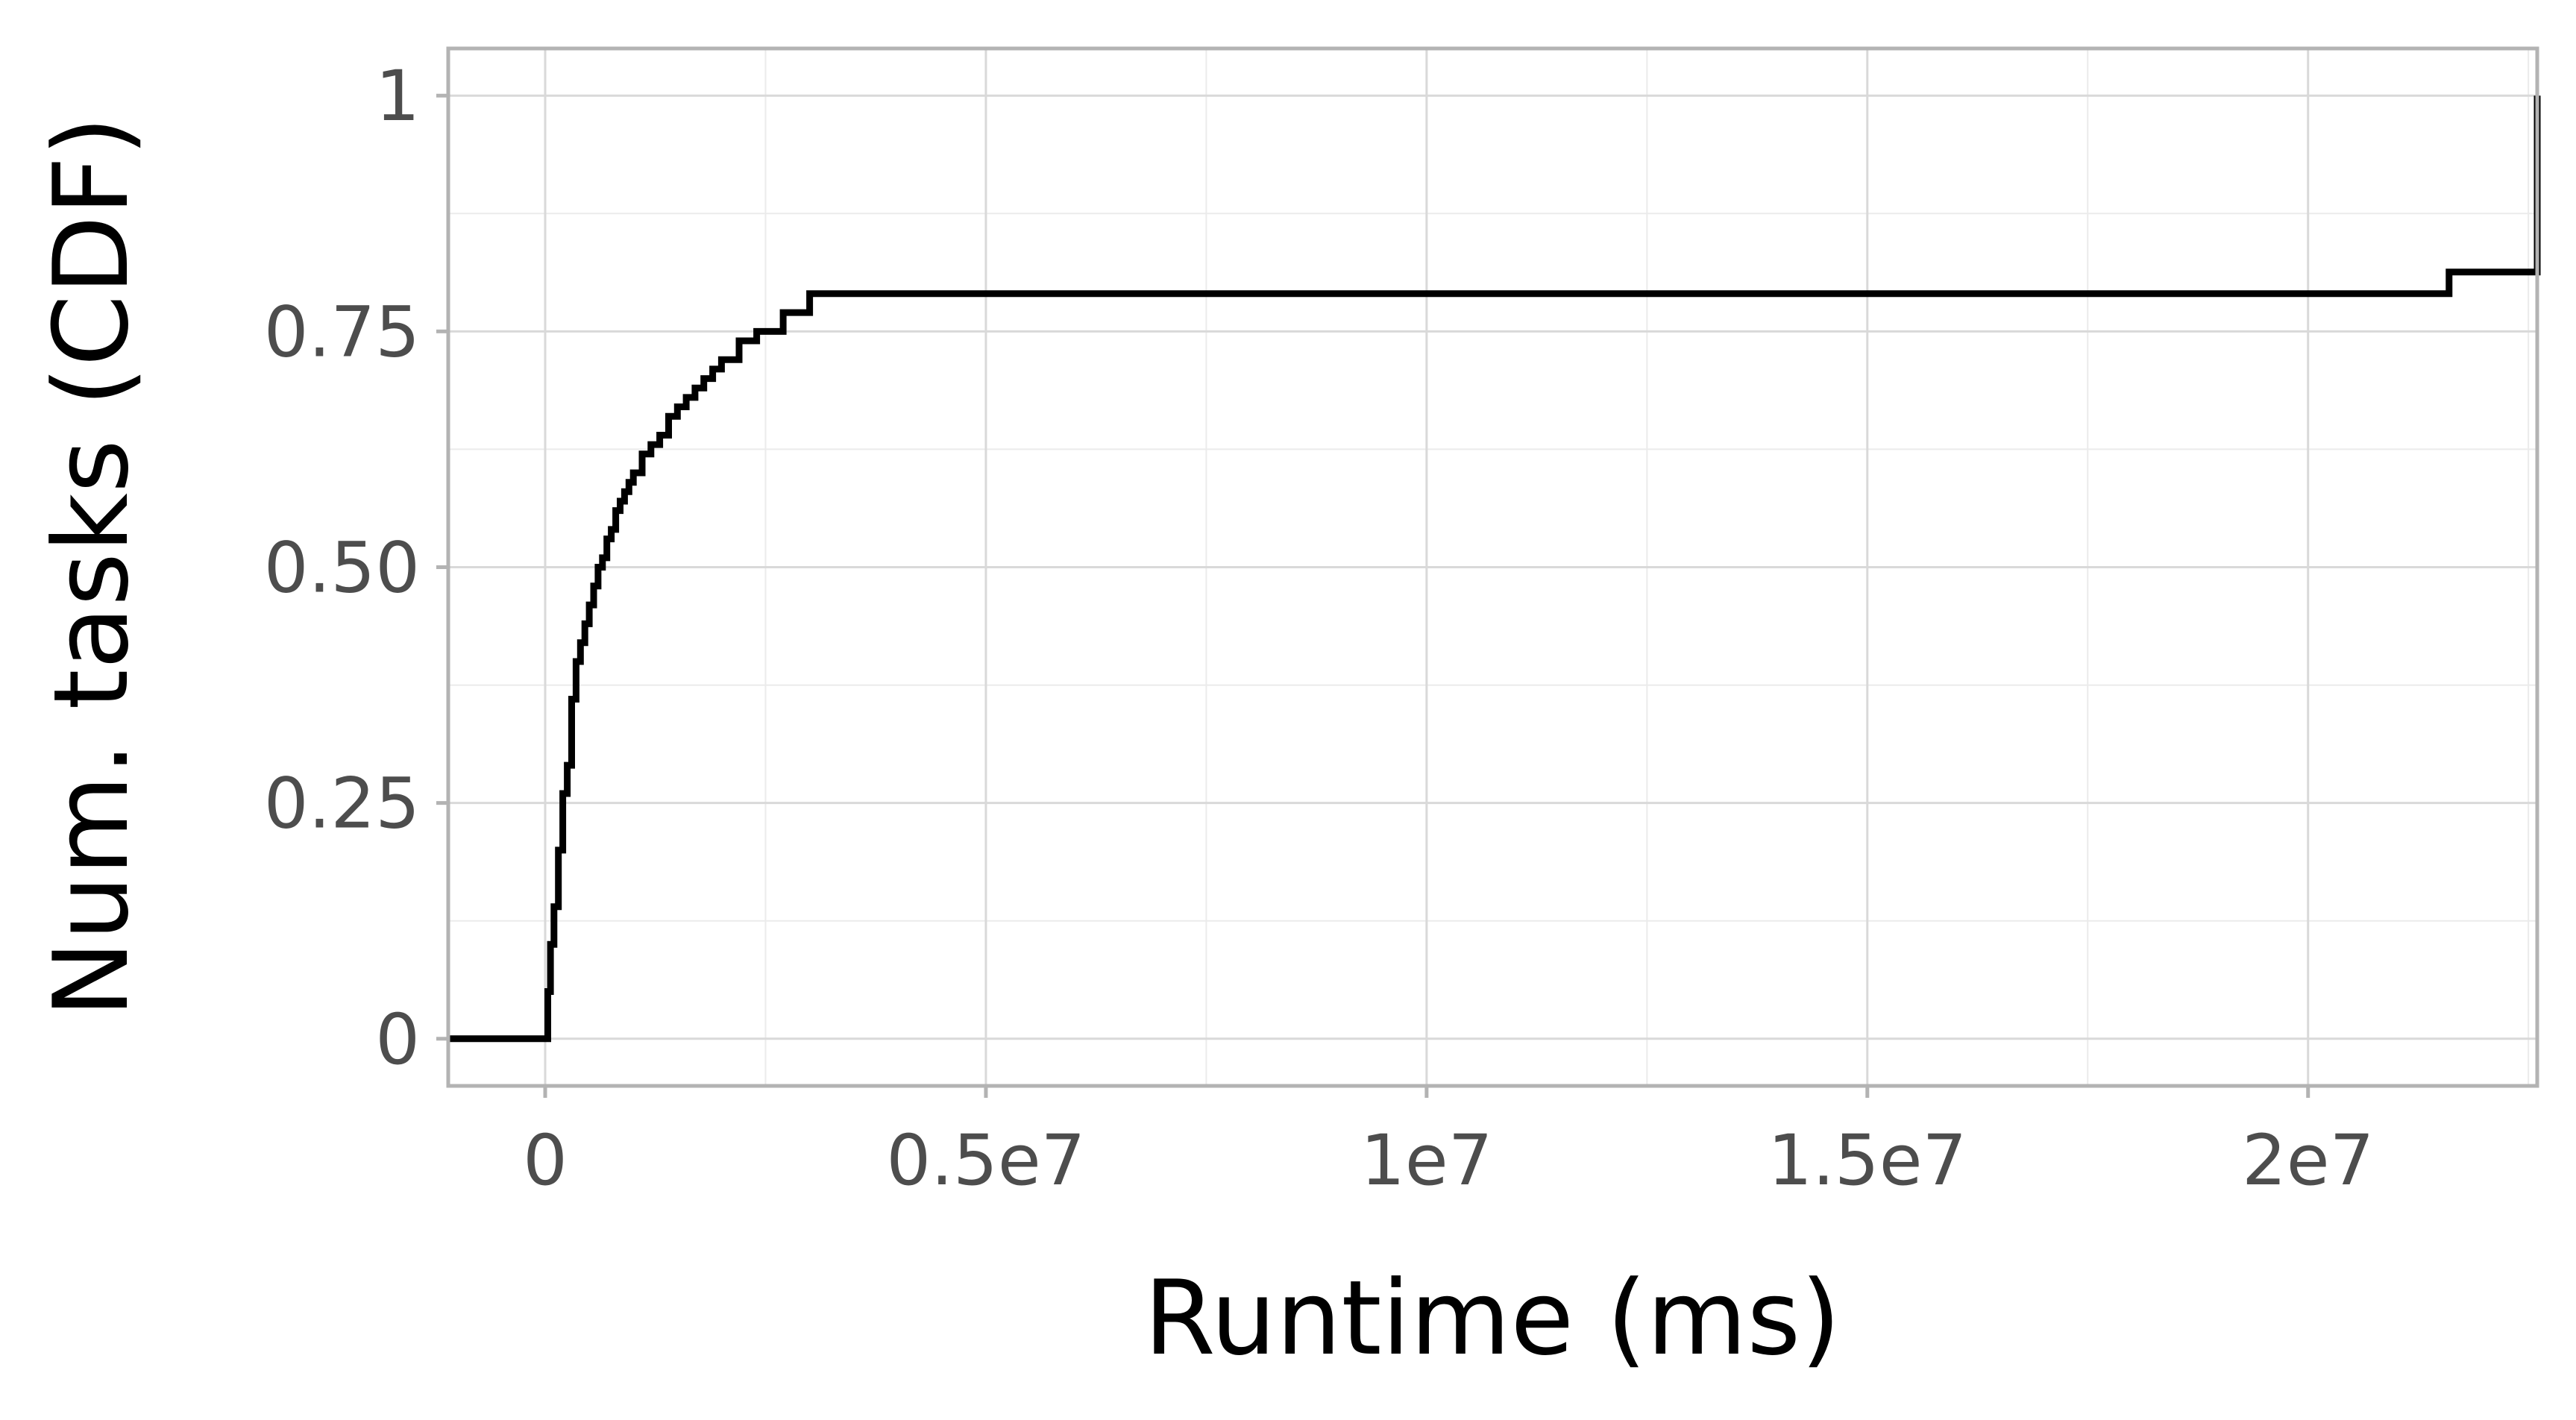 Image resolution: width=2576 pixels, height=1420 pixels. What do you see at coordinates (986, 1160) in the screenshot?
I see `x-tick-label: 0.5e7` at bounding box center [986, 1160].